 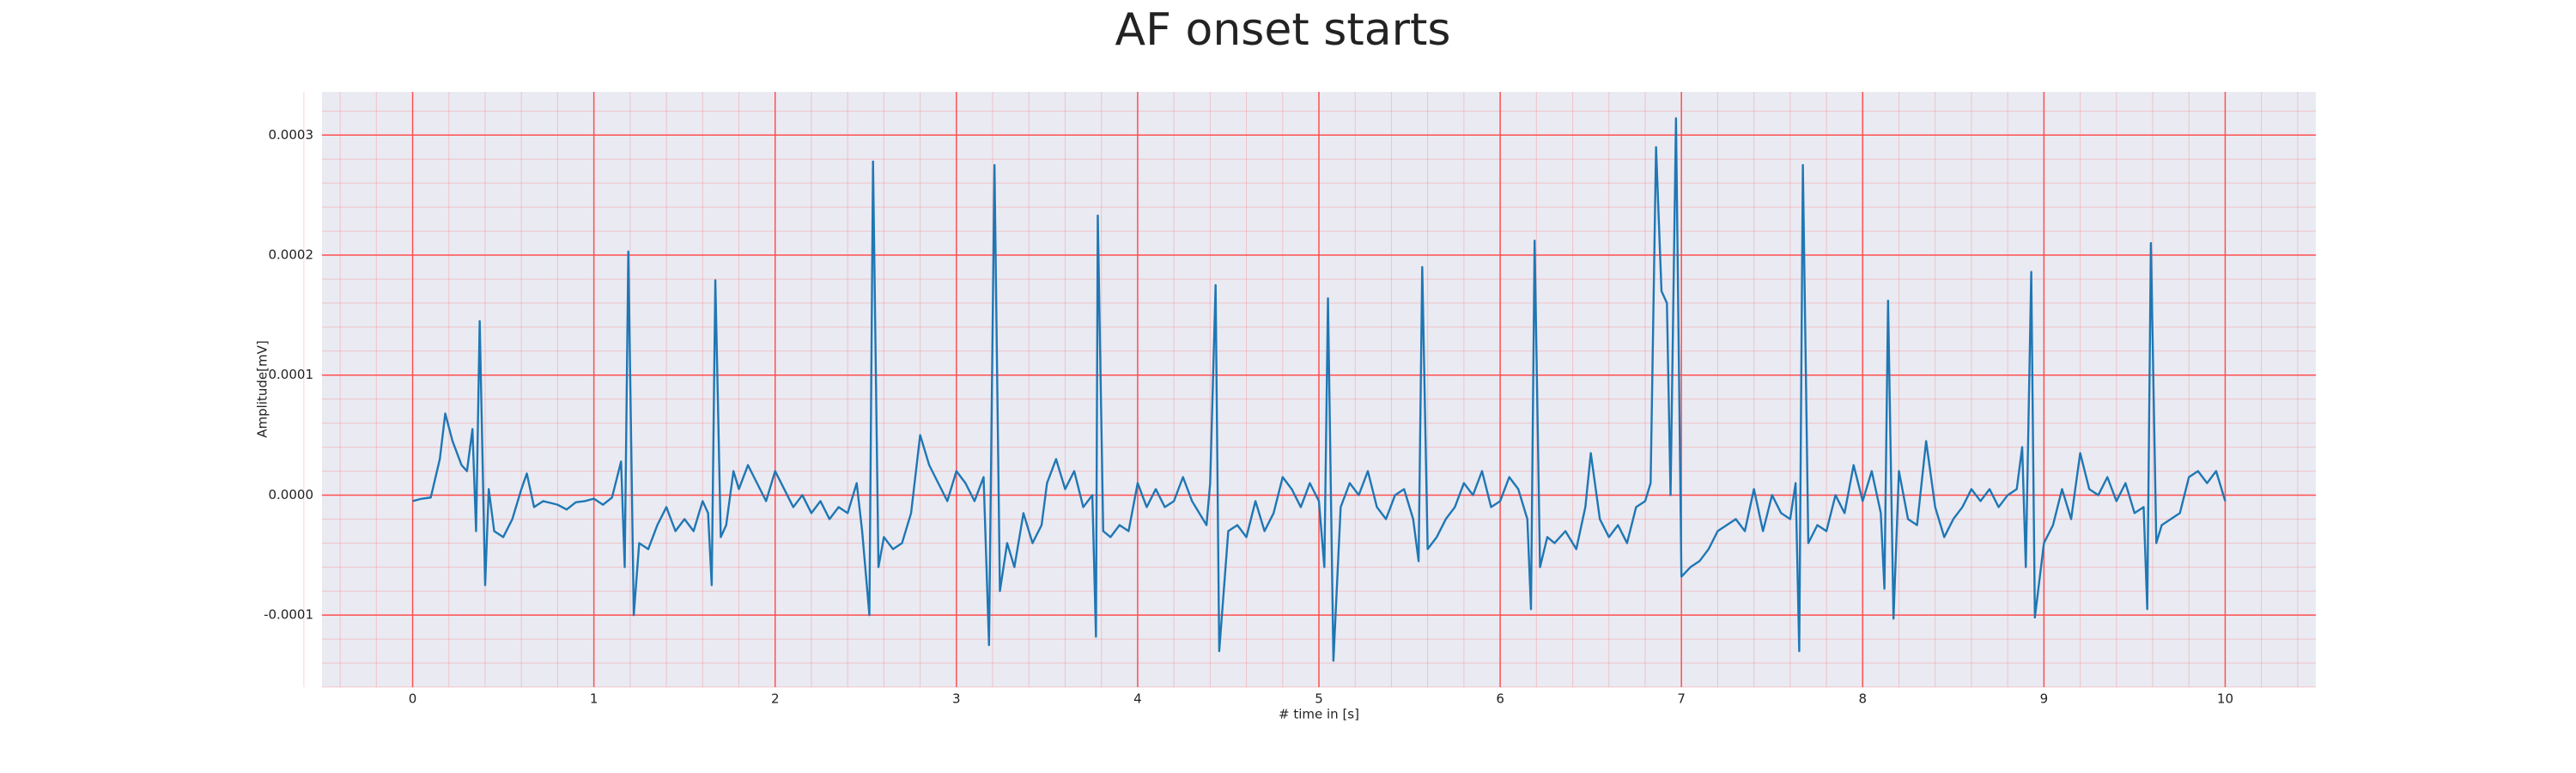 What do you see at coordinates (1319, 714) in the screenshot?
I see `x-axis-label: # time in [s]` at bounding box center [1319, 714].